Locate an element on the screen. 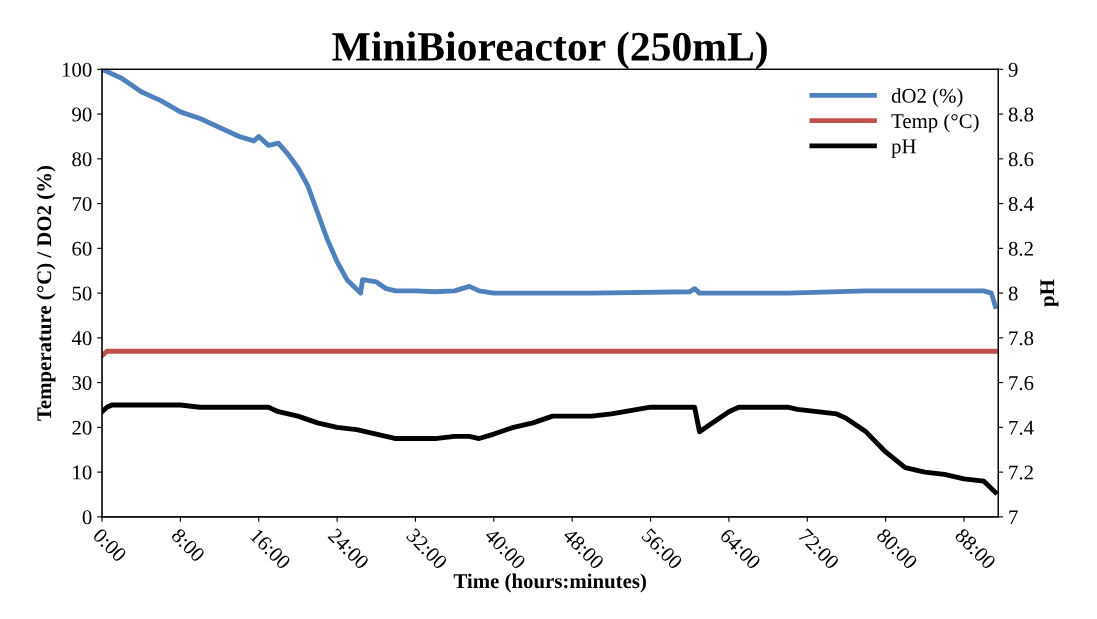 This screenshot has width=1097, height=619. y2-axis-title: pH is located at coordinates (1049, 293).